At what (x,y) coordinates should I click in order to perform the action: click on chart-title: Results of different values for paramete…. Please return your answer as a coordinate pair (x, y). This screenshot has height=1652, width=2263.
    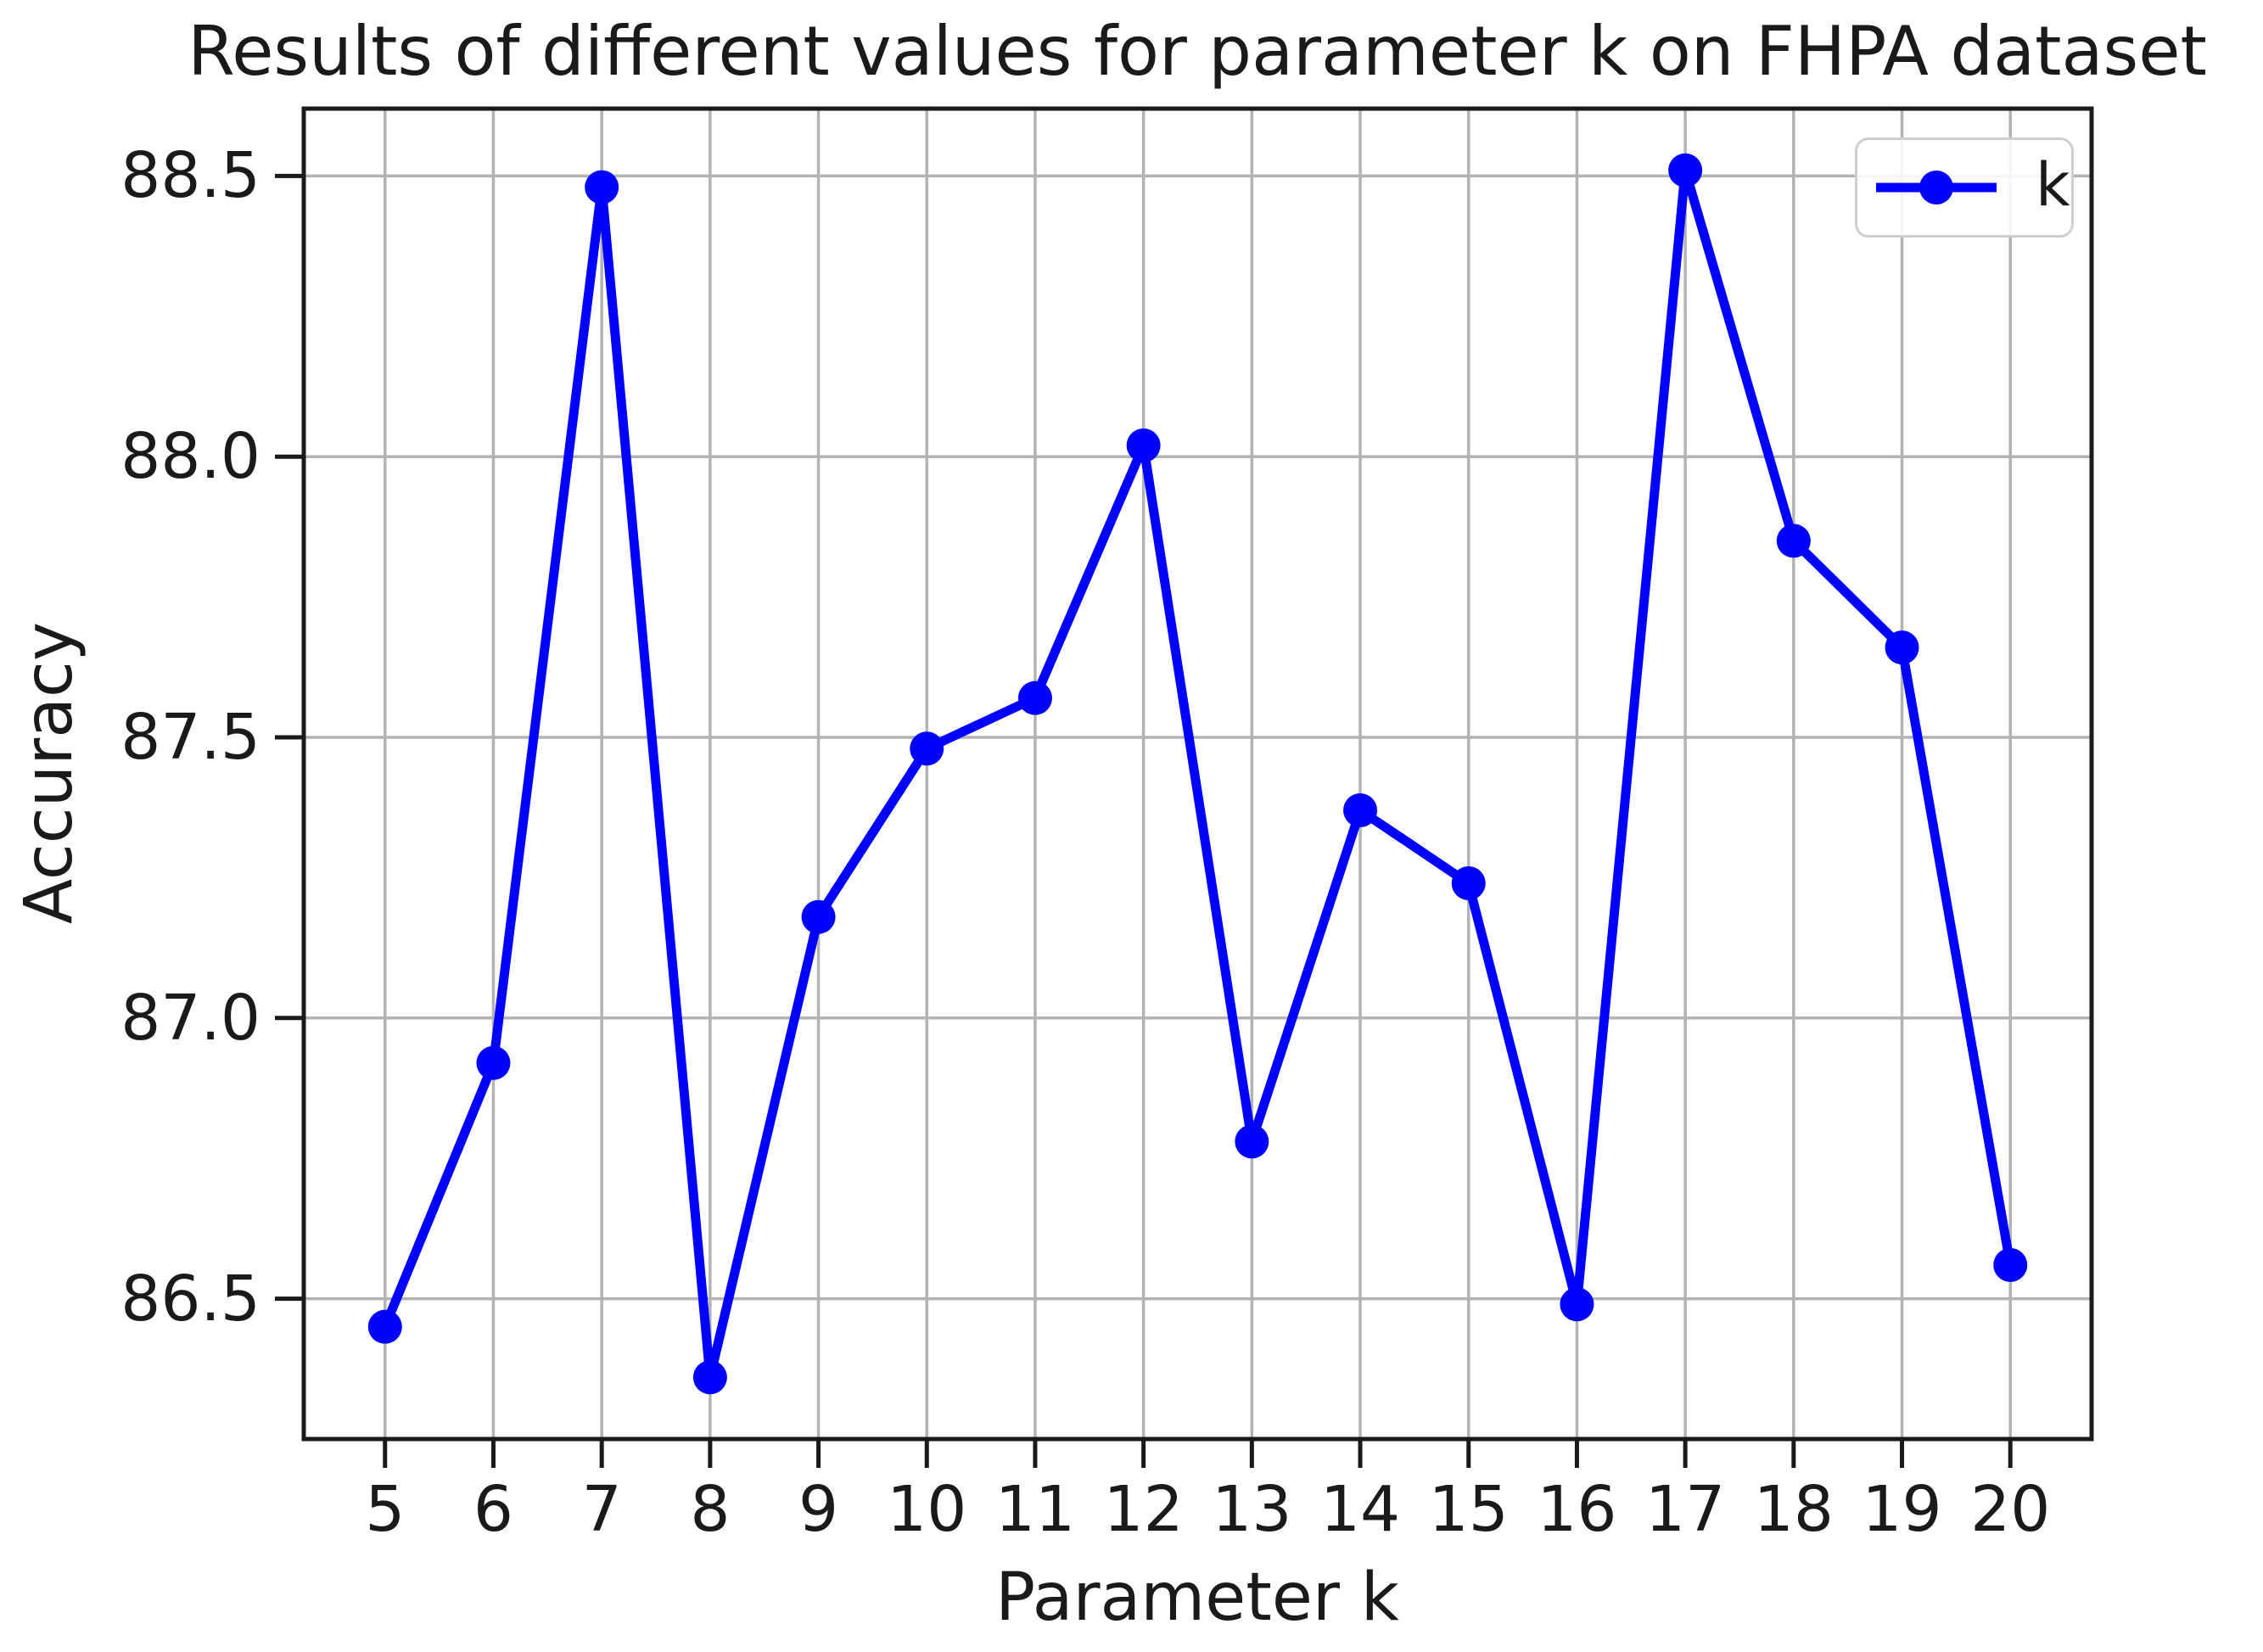
    Looking at the image, I should click on (1198, 52).